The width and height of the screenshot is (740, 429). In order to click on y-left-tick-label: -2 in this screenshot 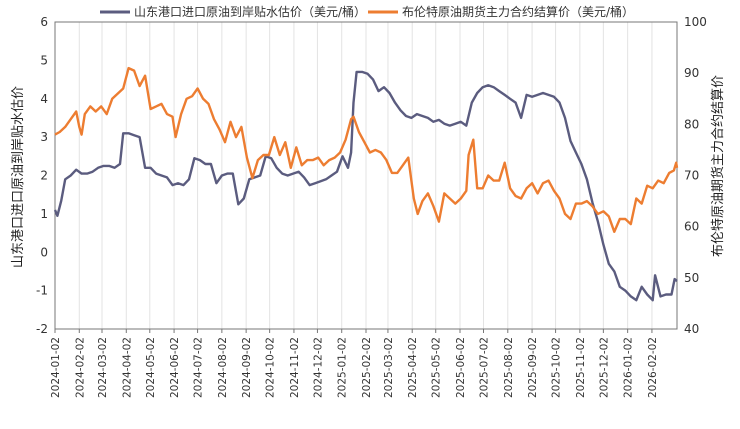, I will do `click(42, 329)`.